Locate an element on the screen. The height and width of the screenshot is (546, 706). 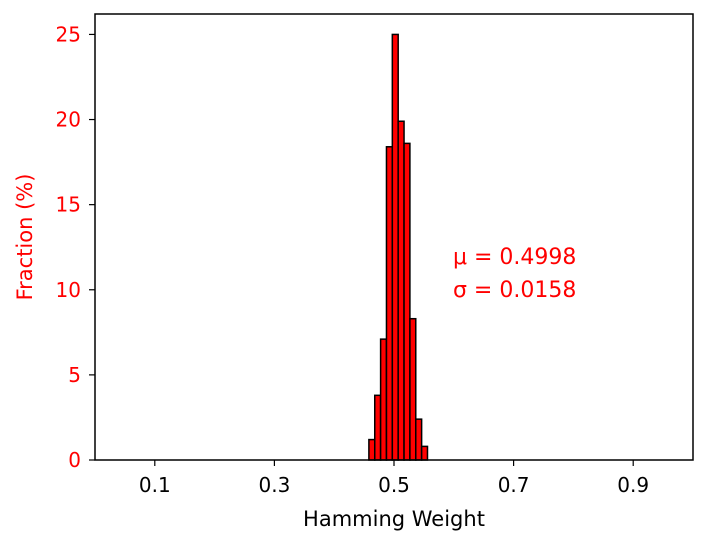
x-axis-label: Hamming Weight is located at coordinates (394, 519).